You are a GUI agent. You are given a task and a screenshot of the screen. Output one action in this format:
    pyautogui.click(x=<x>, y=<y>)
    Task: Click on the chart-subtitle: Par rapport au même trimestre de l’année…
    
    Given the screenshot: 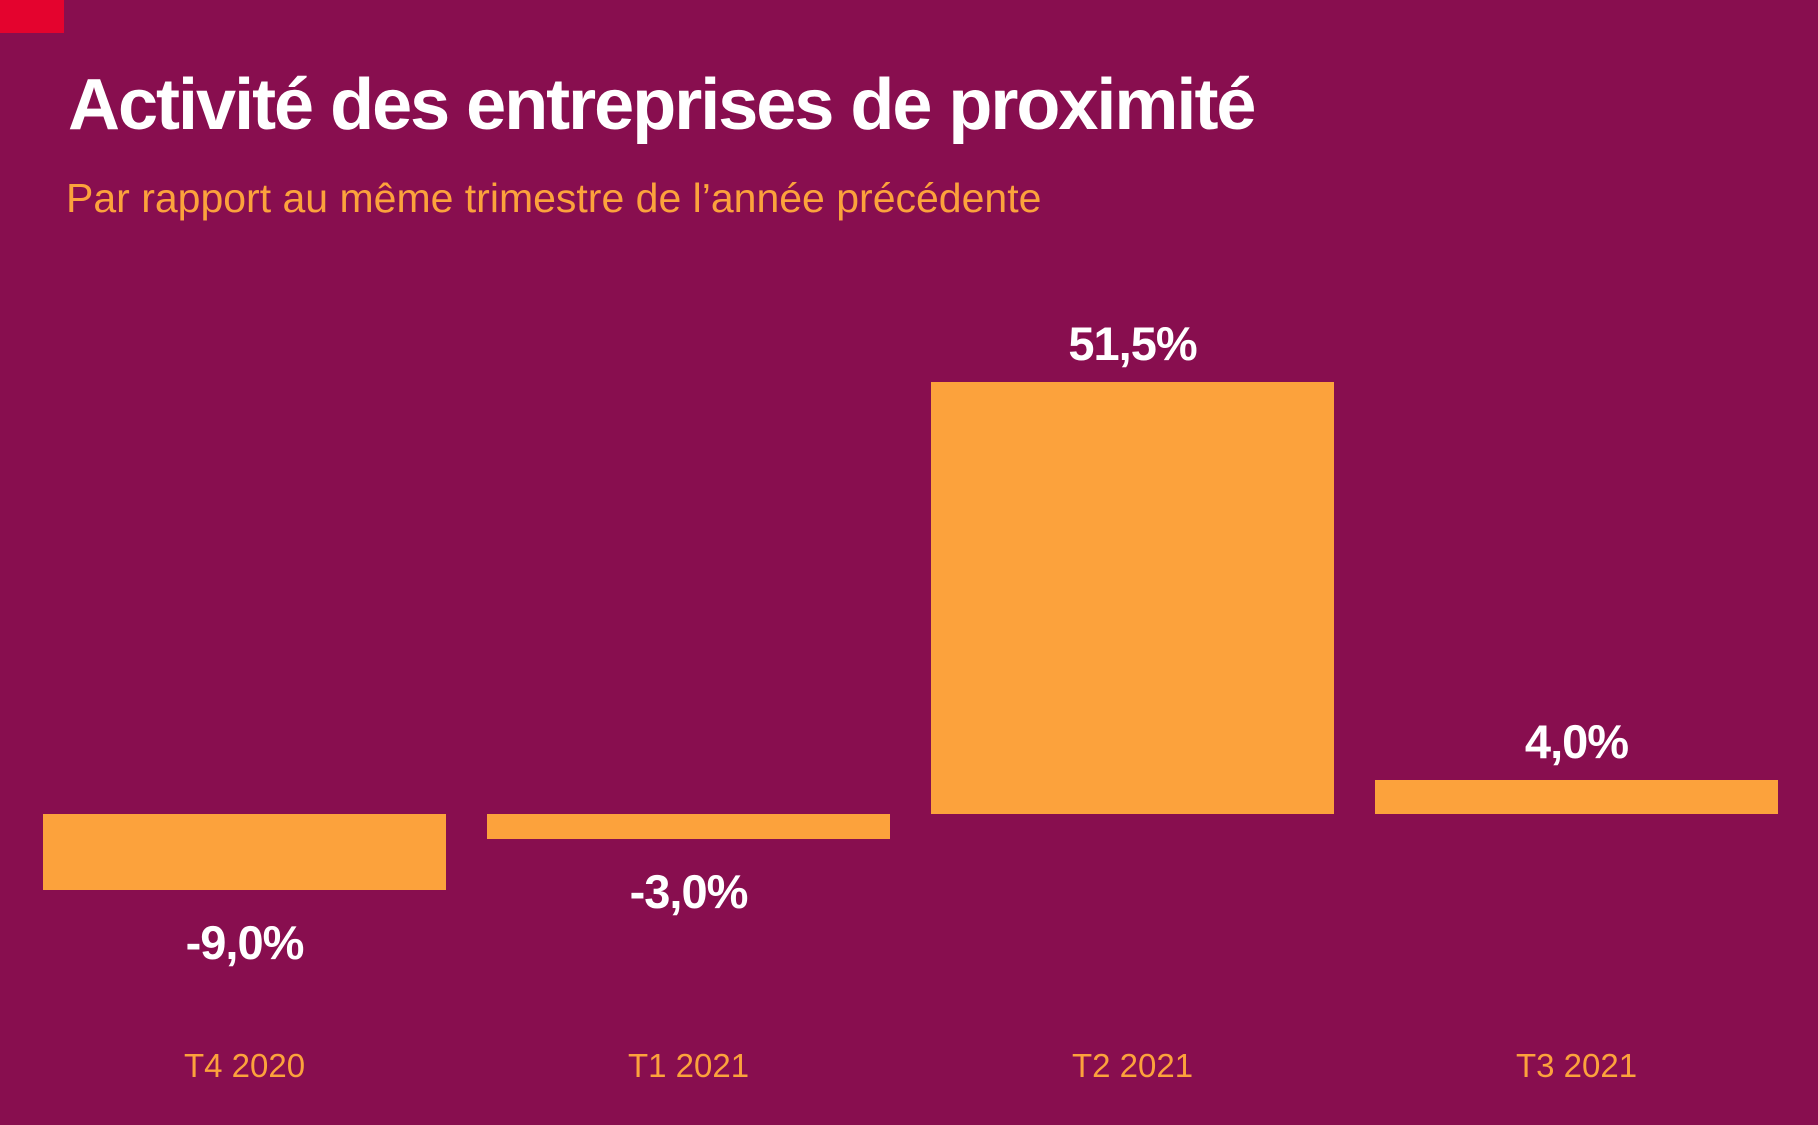 What is the action you would take?
    pyautogui.click(x=554, y=198)
    